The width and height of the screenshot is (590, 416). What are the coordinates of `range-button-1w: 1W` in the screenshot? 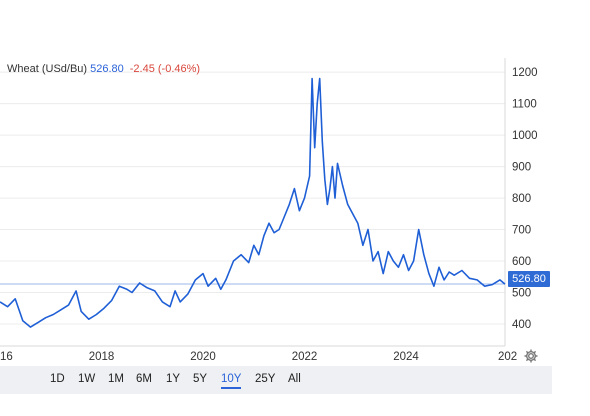 It's located at (87, 379).